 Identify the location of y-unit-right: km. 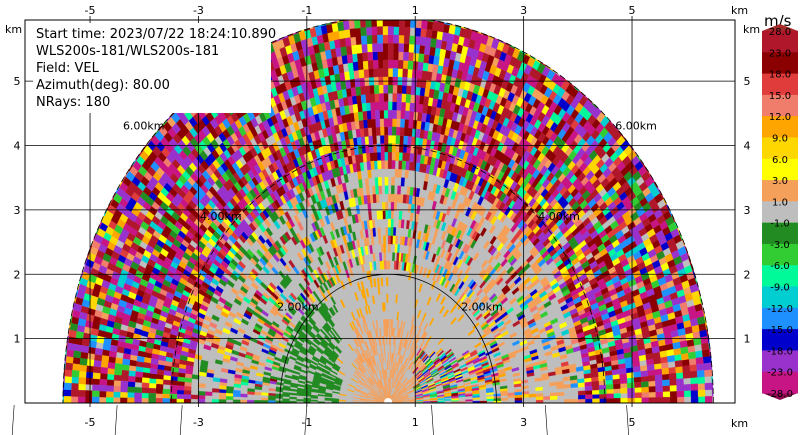
(751, 29).